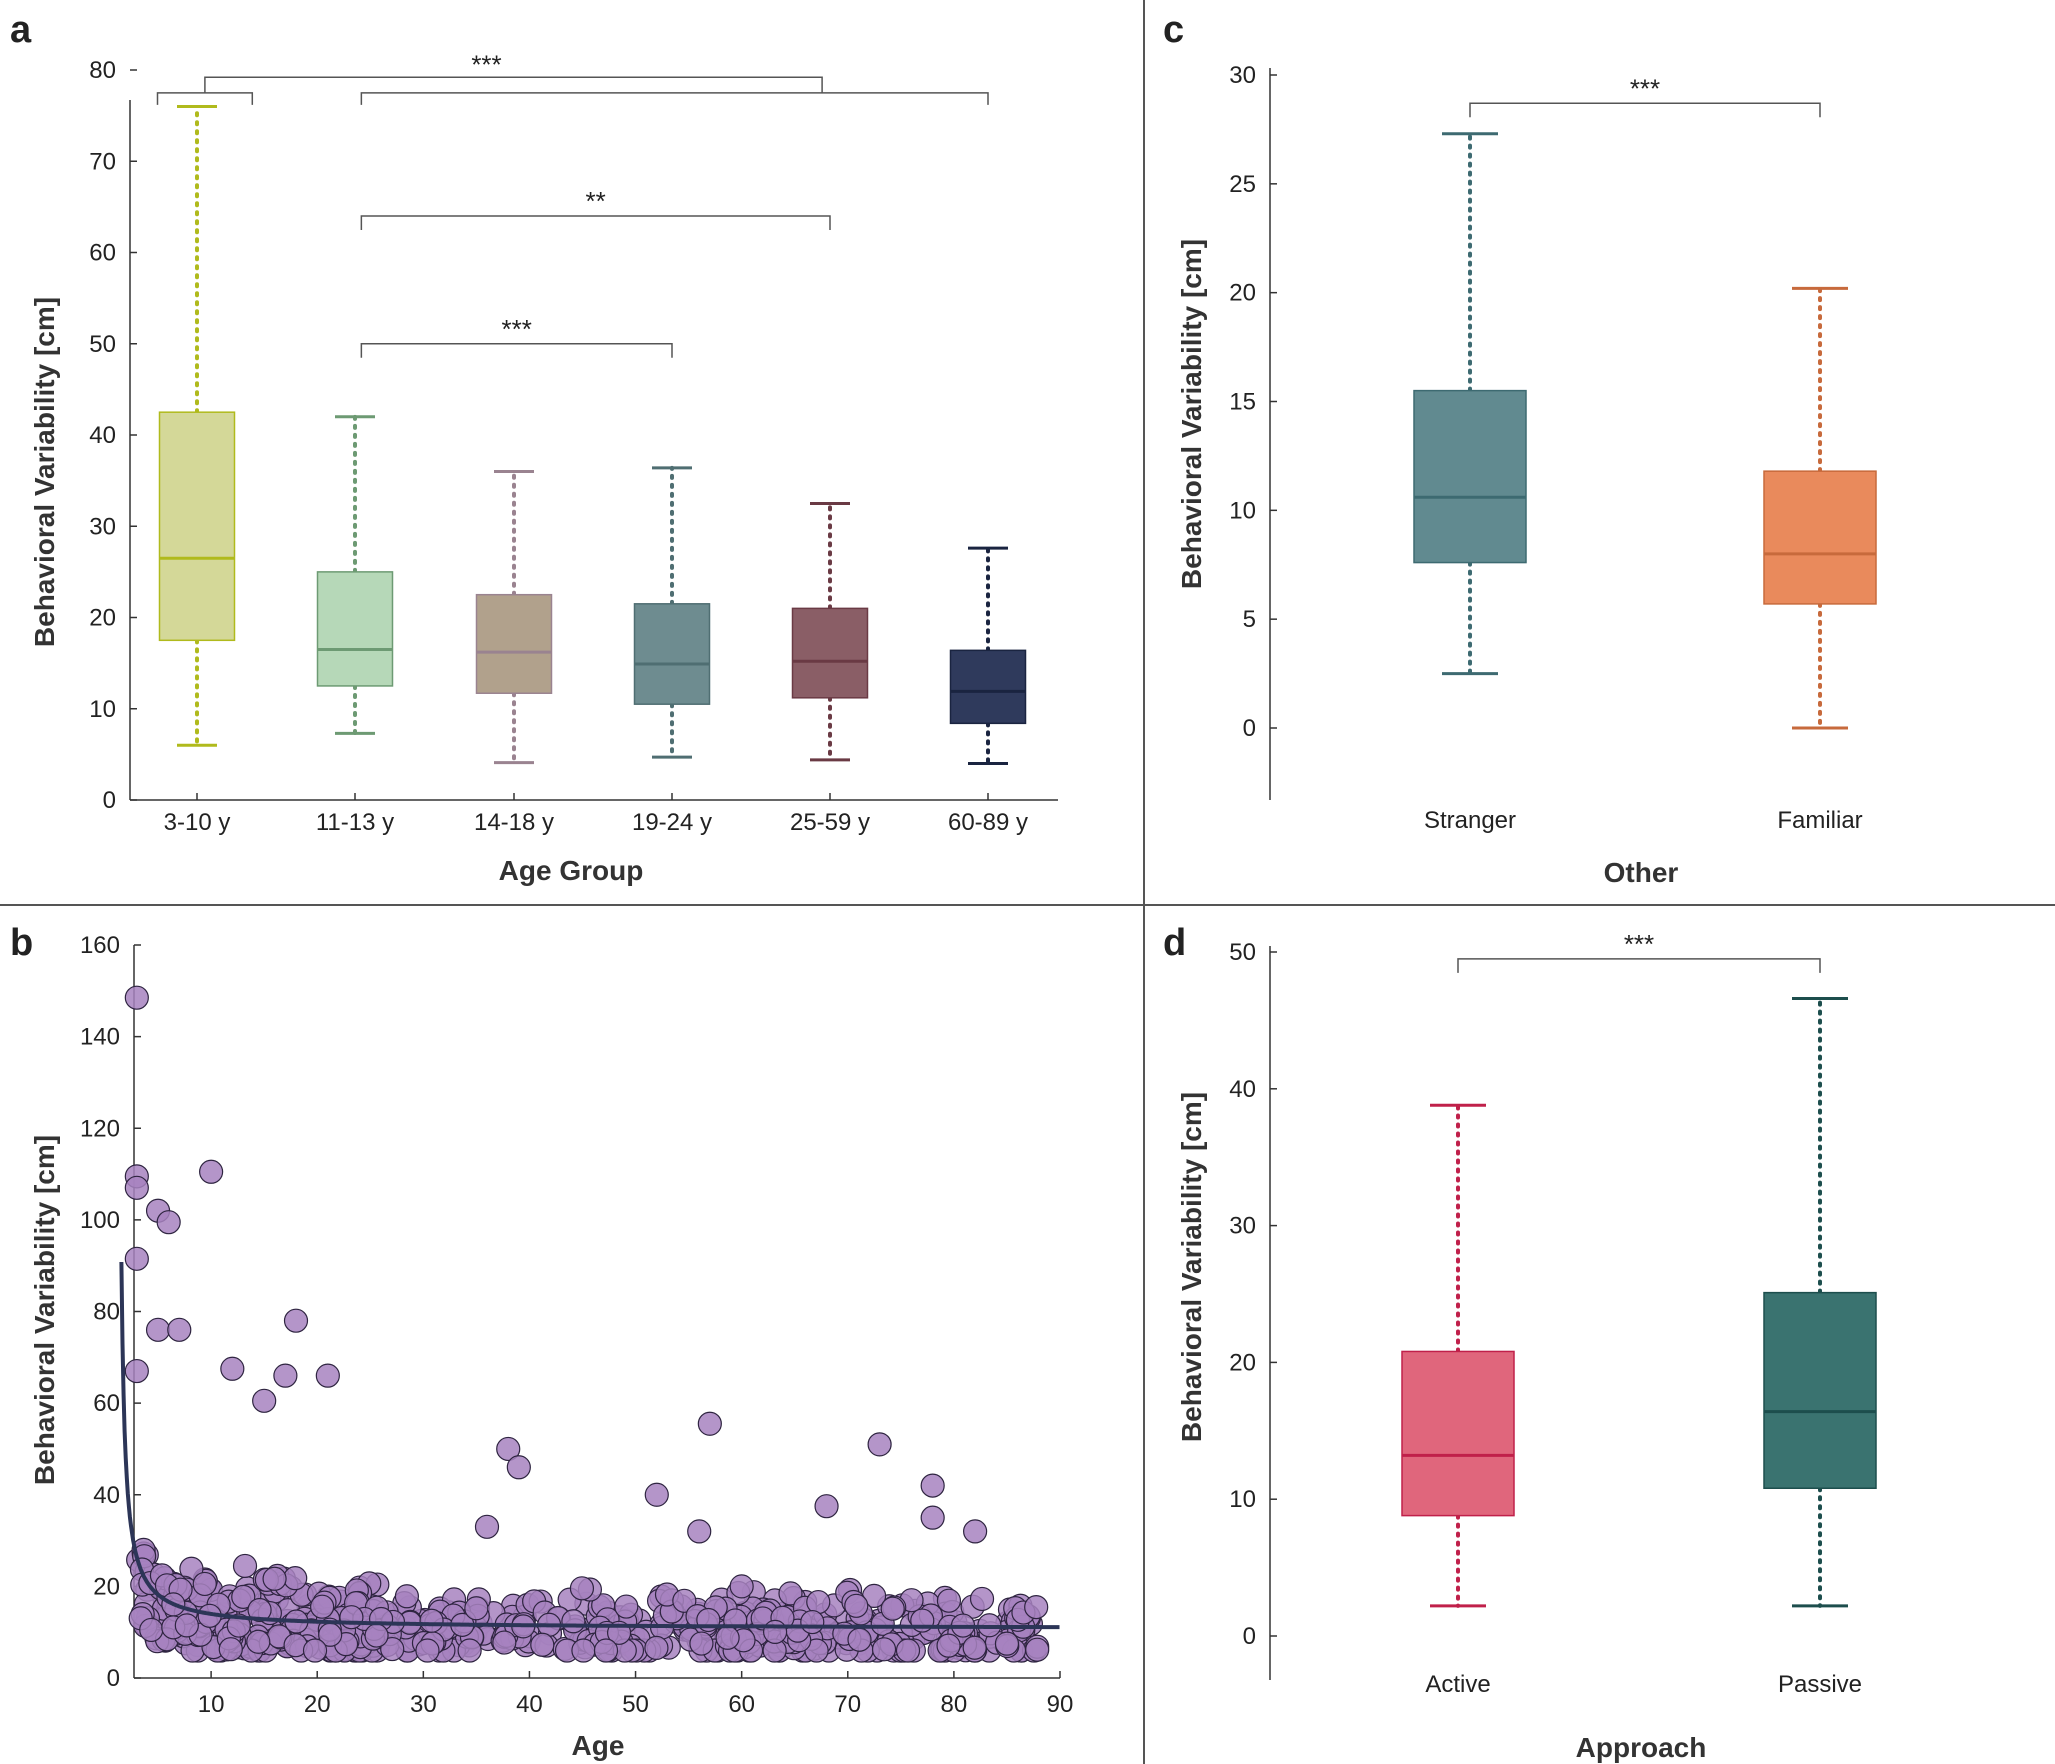 The height and width of the screenshot is (1764, 2055). What do you see at coordinates (1060, 1704) in the screenshot?
I see `x-tick-label: 90` at bounding box center [1060, 1704].